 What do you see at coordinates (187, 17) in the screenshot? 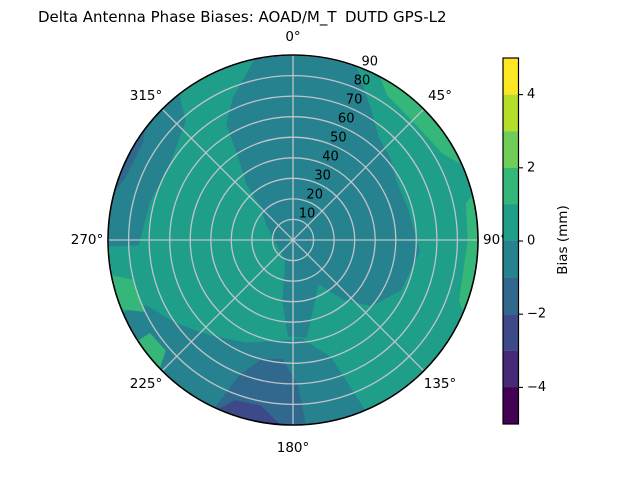
I see `figure-title-left: Delta Antenna Phase Biases: AOAD/M_T` at bounding box center [187, 17].